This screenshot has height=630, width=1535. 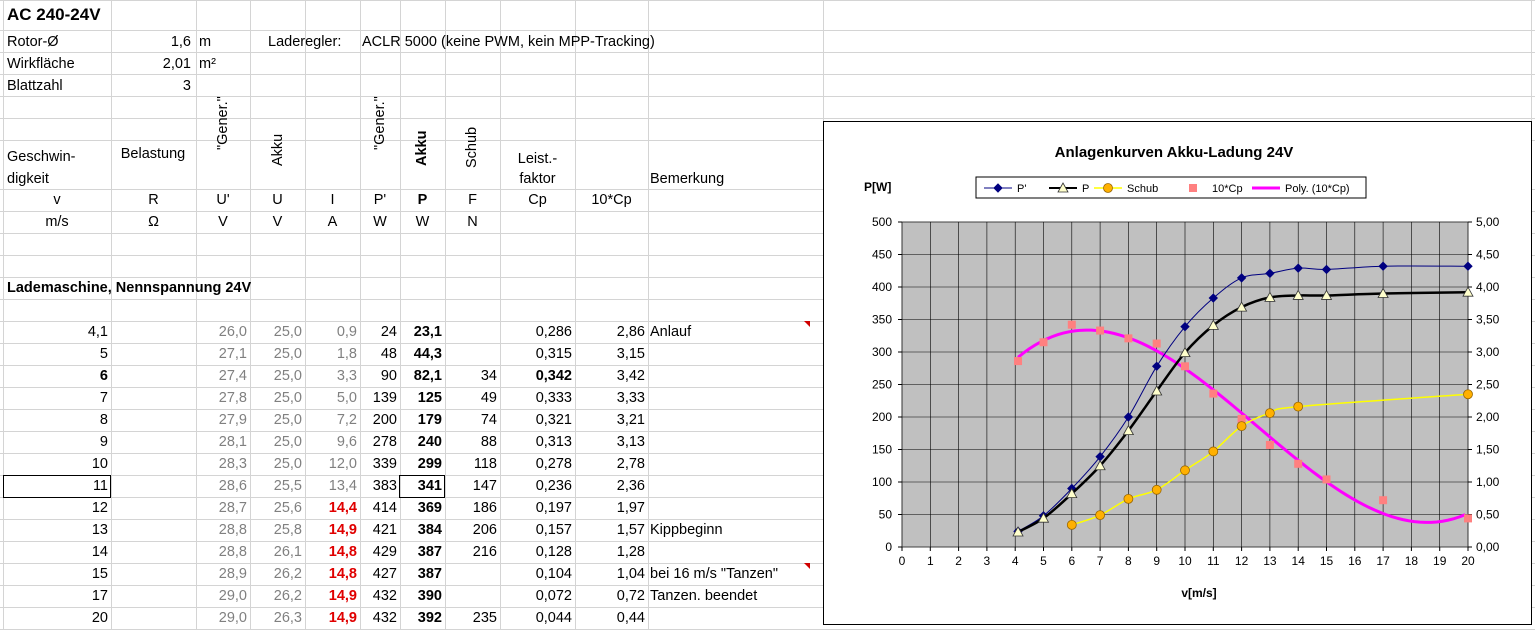 What do you see at coordinates (305, 42) in the screenshot?
I see `laderegler-label: Laderegler:` at bounding box center [305, 42].